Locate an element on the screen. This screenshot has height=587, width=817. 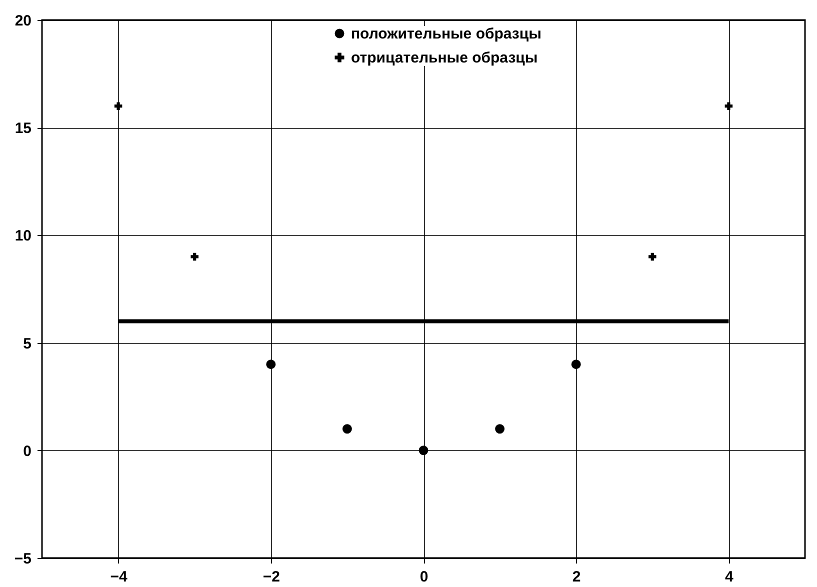
y-tick-label: 20 is located at coordinates (23, 21).